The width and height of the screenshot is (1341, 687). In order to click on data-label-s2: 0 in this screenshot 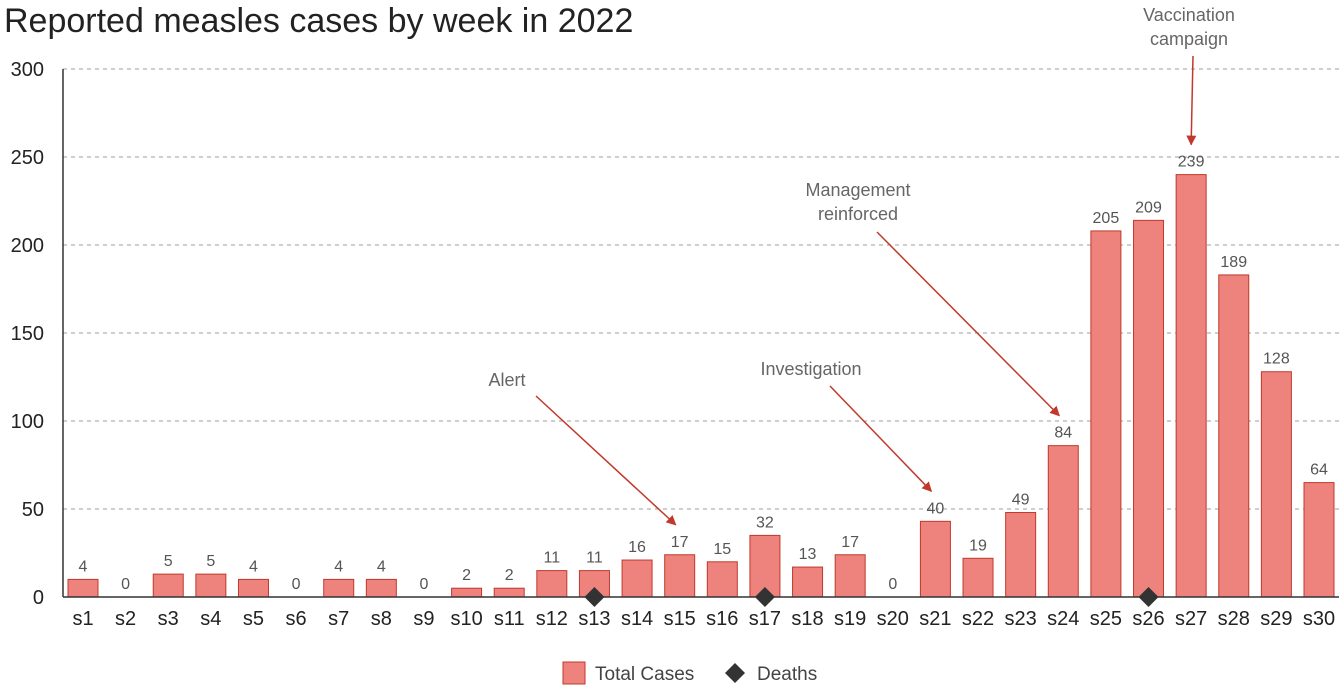, I will do `click(125, 584)`.